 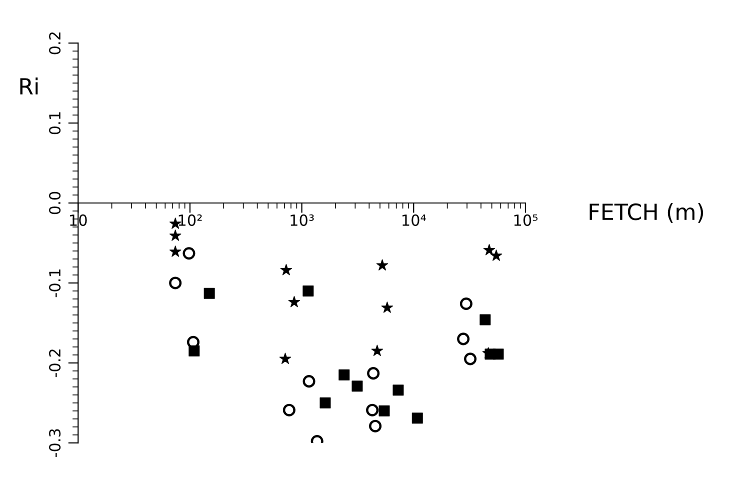 What do you see at coordinates (55, 203) in the screenshot?
I see `y-tick-label: 0.0` at bounding box center [55, 203].